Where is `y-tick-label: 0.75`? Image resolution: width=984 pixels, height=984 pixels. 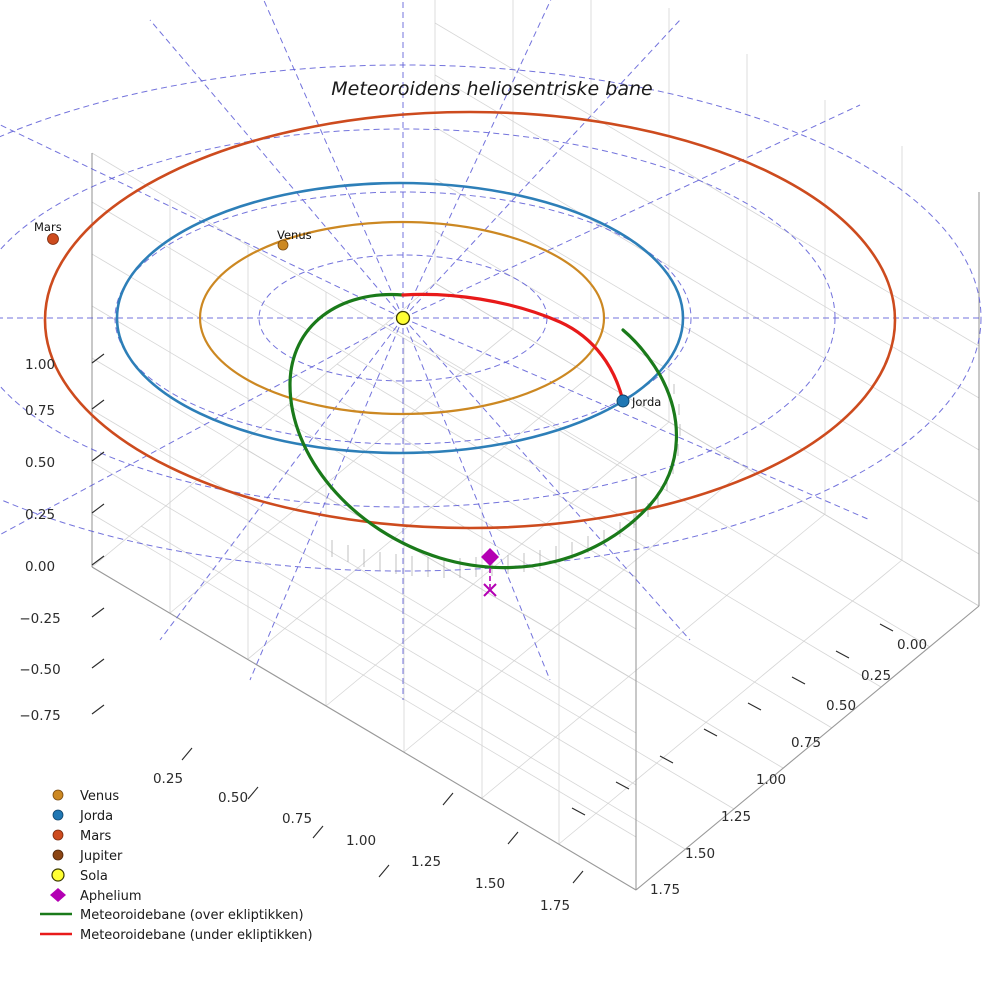 y-tick-label: 0.75 is located at coordinates (806, 743).